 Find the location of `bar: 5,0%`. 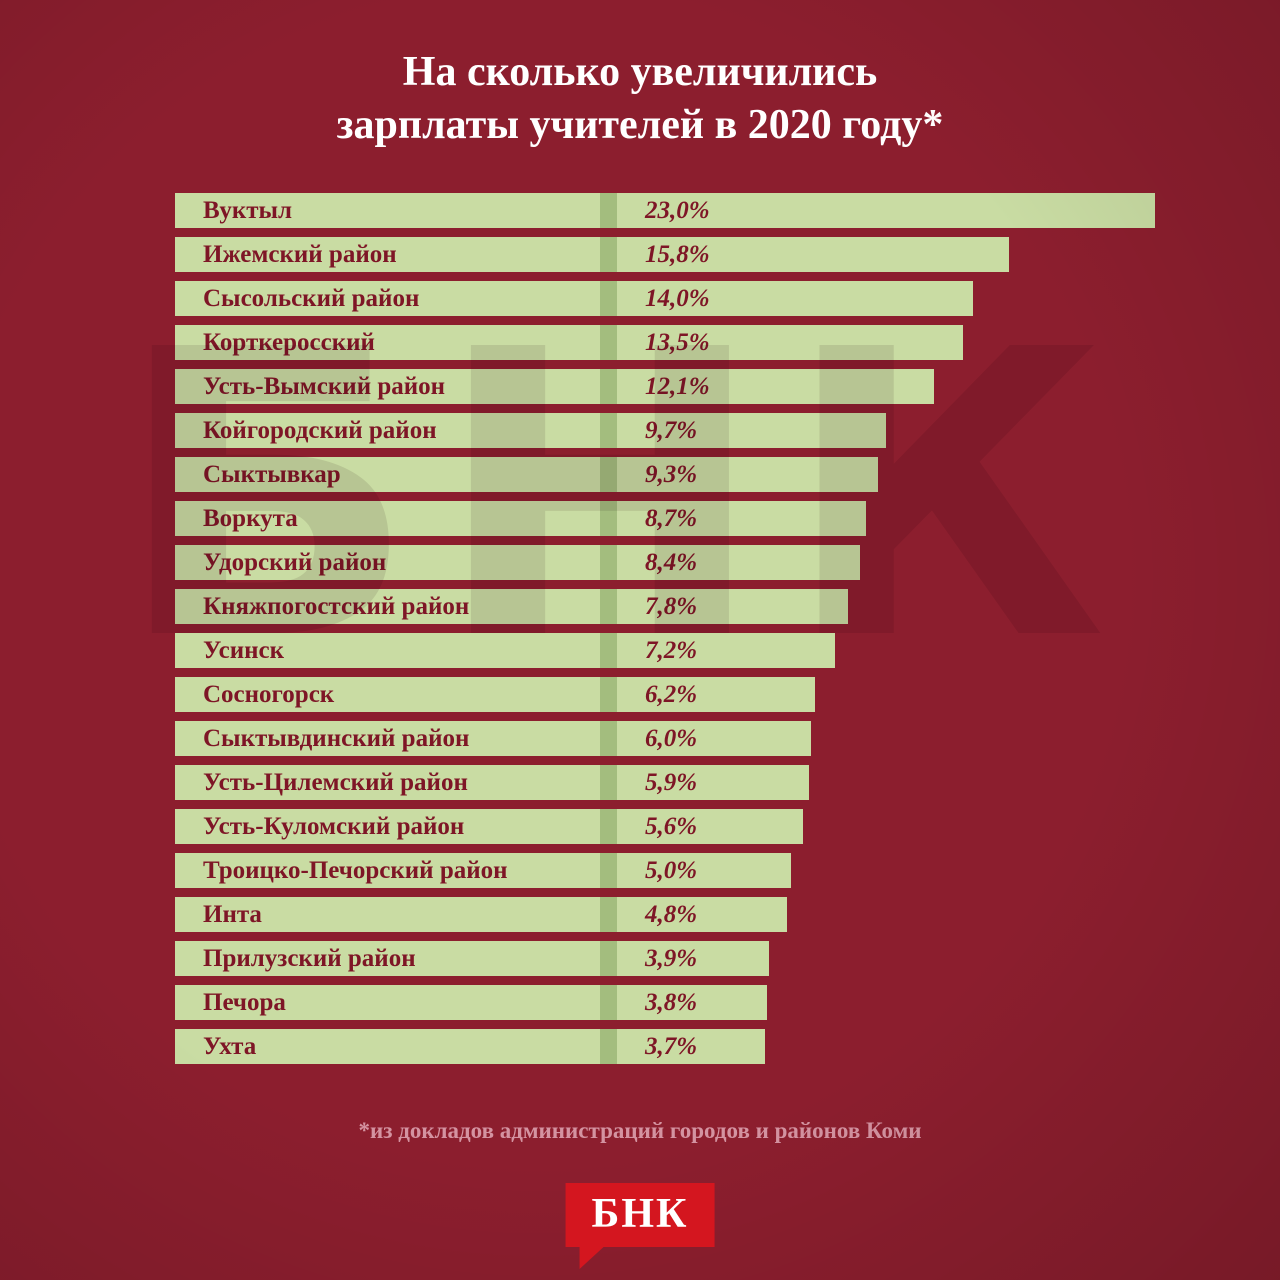

bar: 5,0% is located at coordinates (704, 870).